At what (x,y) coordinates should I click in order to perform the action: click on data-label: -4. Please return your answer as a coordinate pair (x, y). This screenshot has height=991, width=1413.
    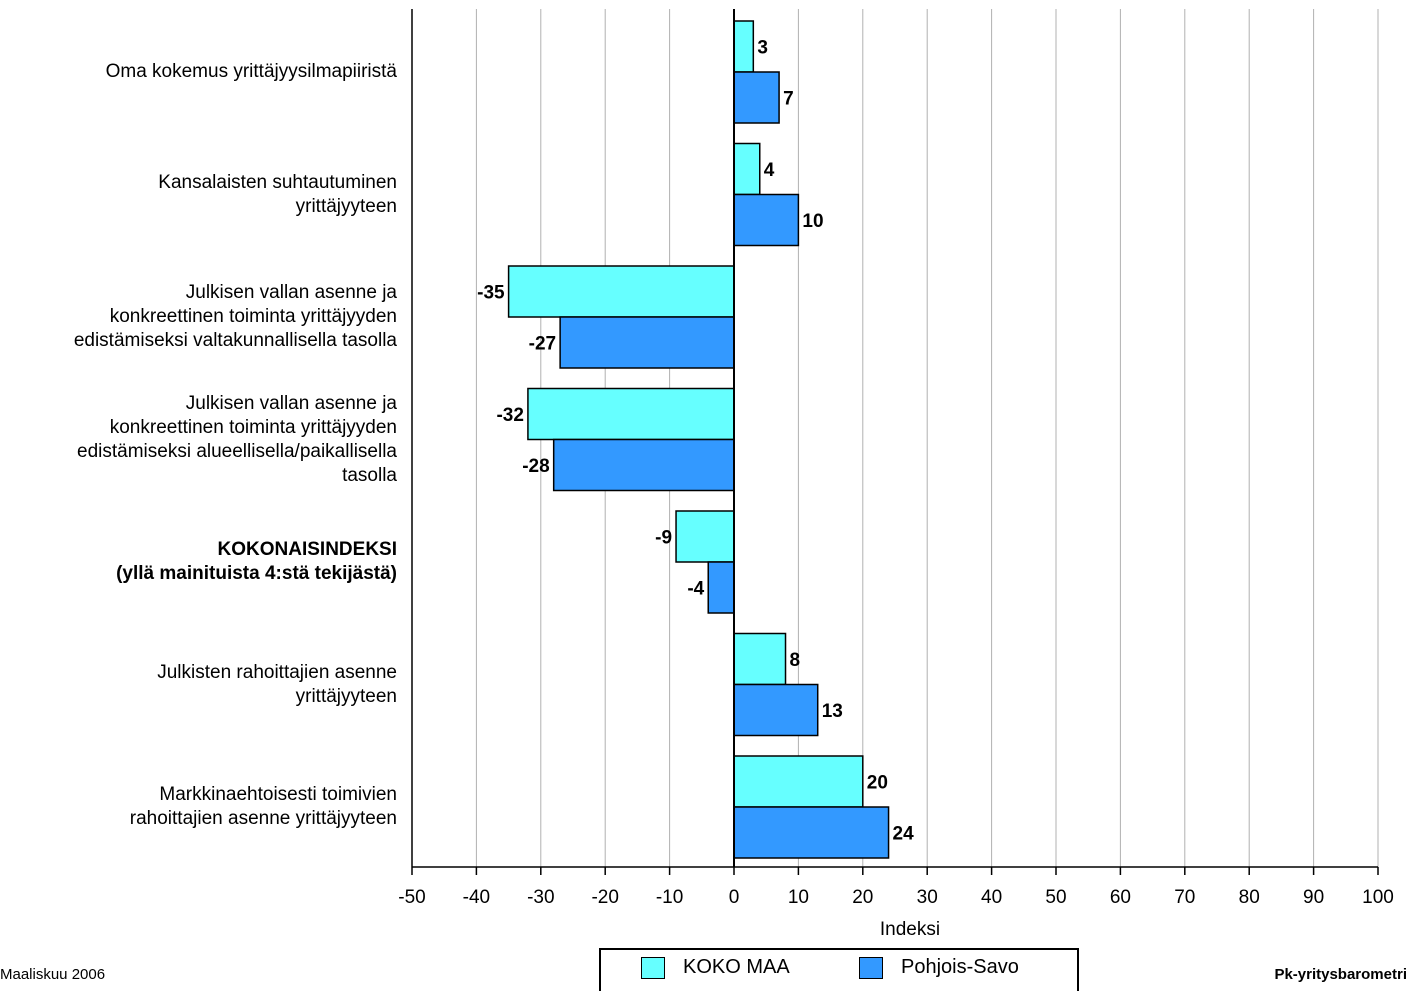
    Looking at the image, I should click on (695, 589).